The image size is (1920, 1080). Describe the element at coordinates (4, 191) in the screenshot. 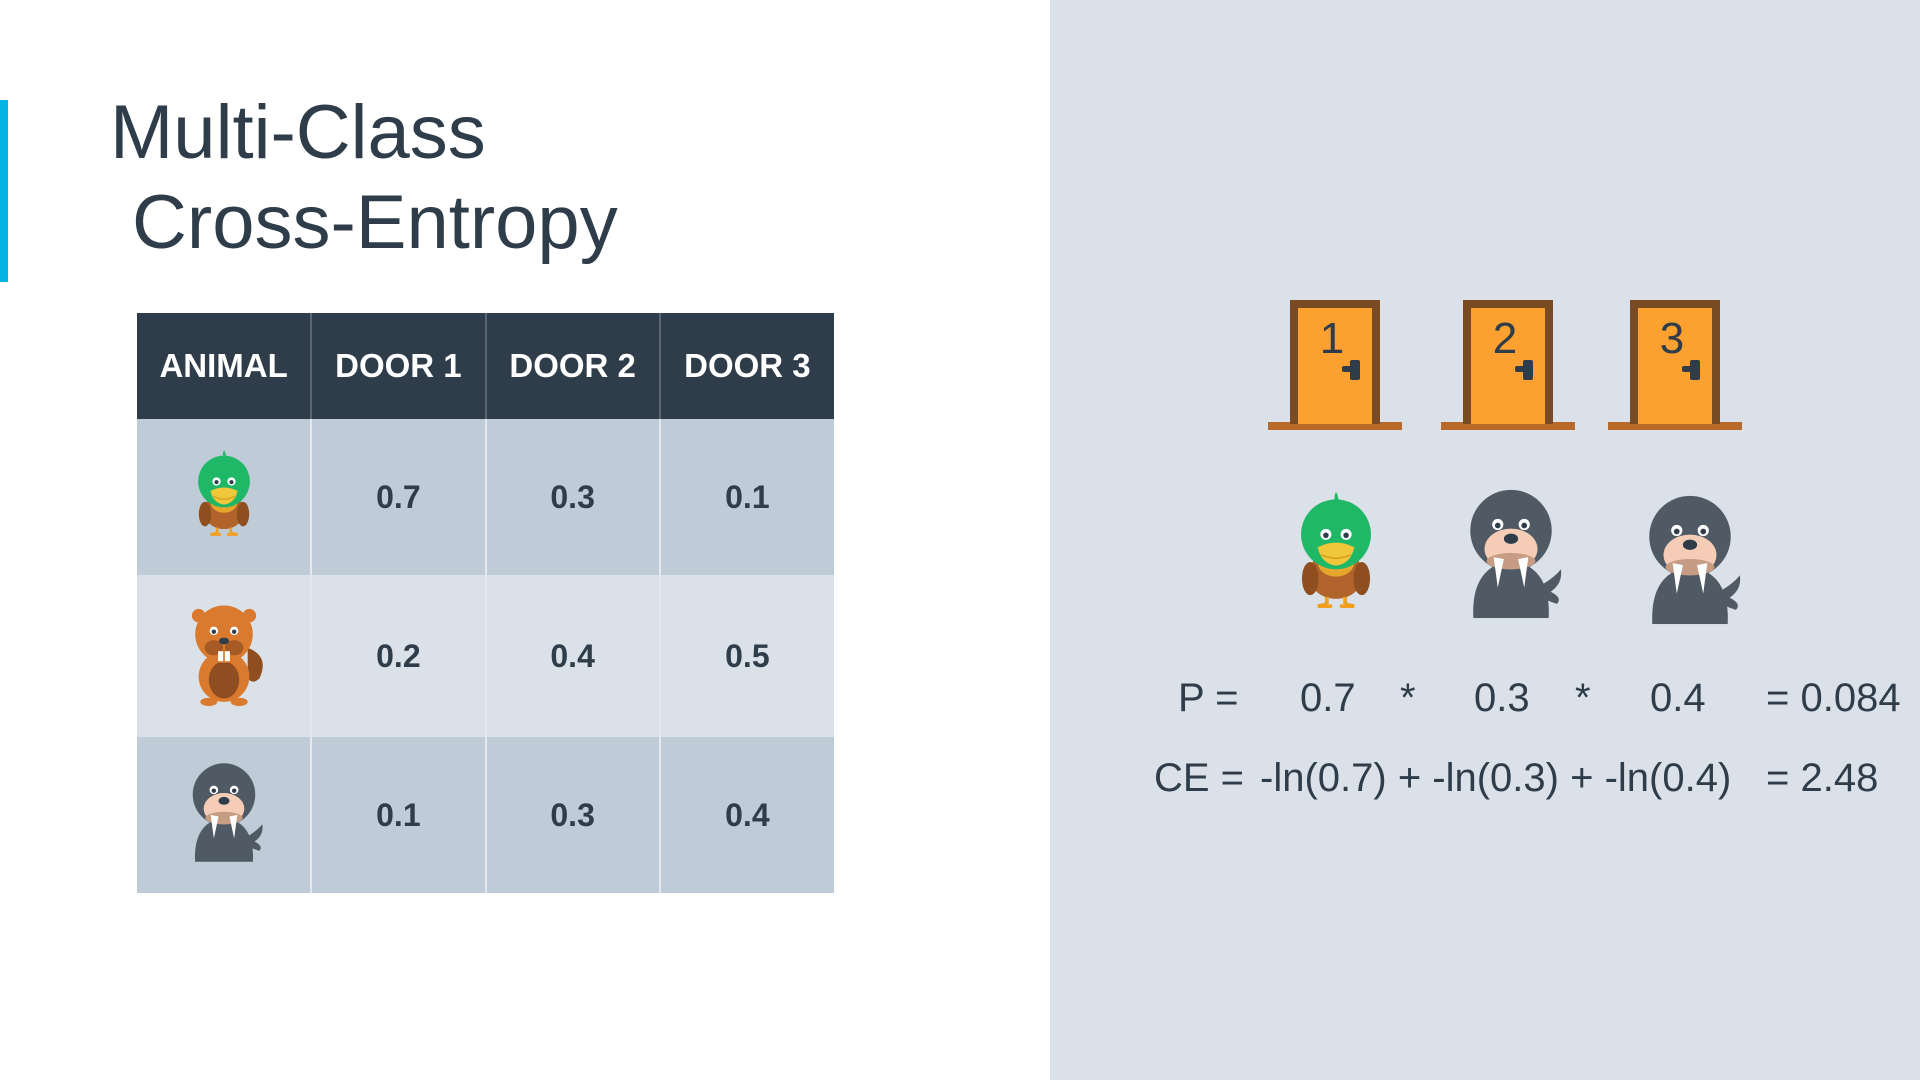

I see `accent-bar` at that location.